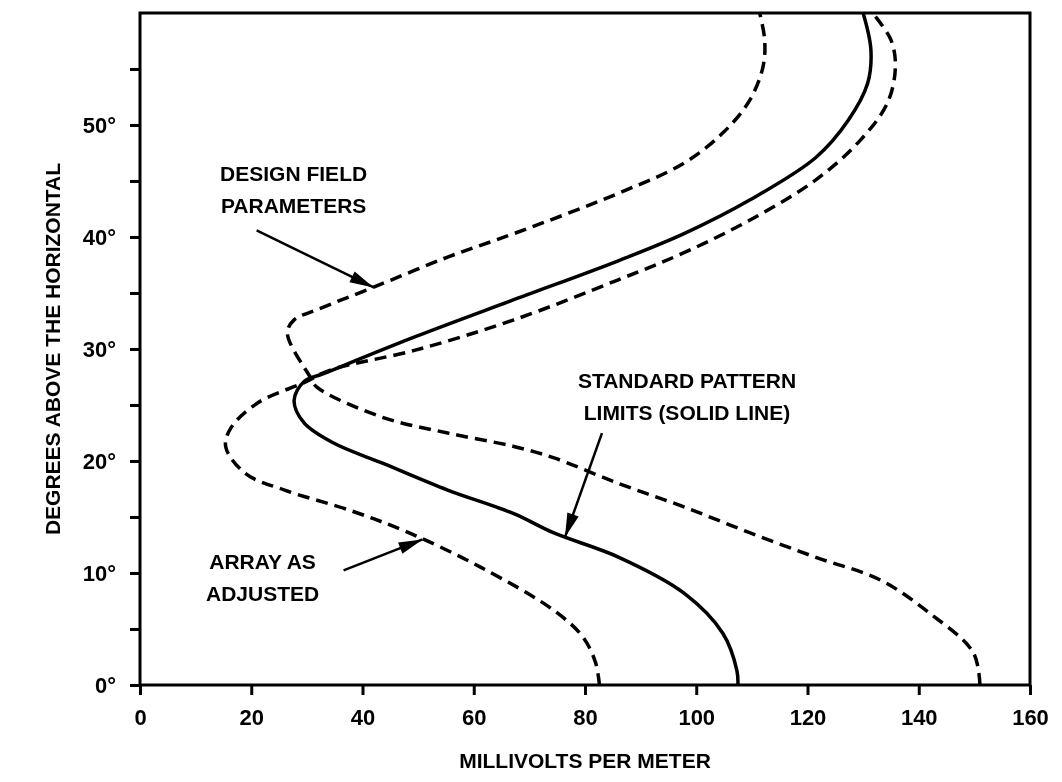 Image resolution: width=1062 pixels, height=782 pixels. Describe the element at coordinates (99, 237) in the screenshot. I see `y-tick-label: 40°` at that location.